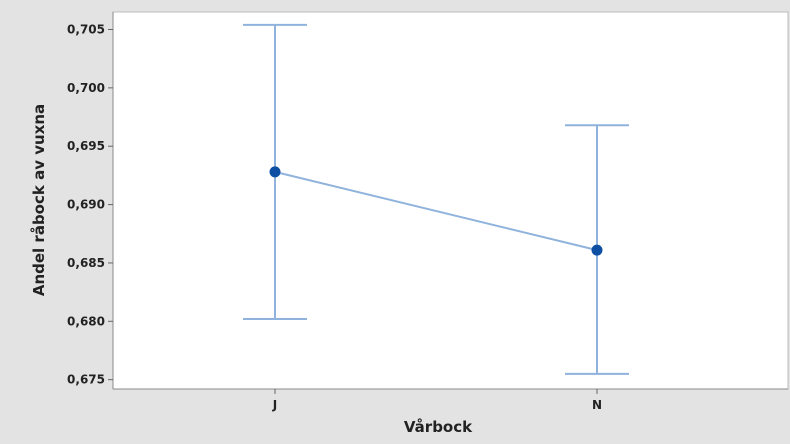  Describe the element at coordinates (86, 205) in the screenshot. I see `y-tick-label: 0,690` at that location.